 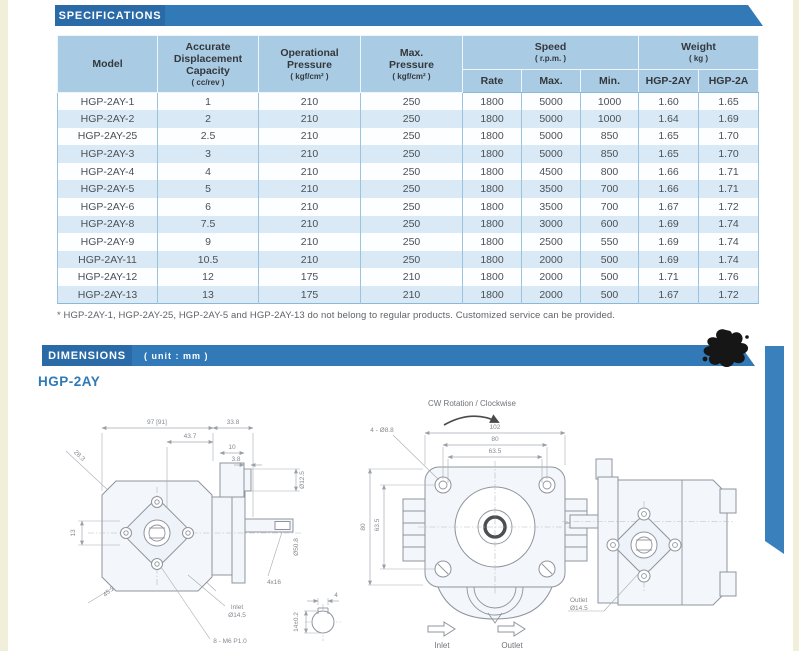 I want to click on table-row: HGP-2AY-3 3 210 250 1800 5000 850 1.65 1.70, so click(x=408, y=154).